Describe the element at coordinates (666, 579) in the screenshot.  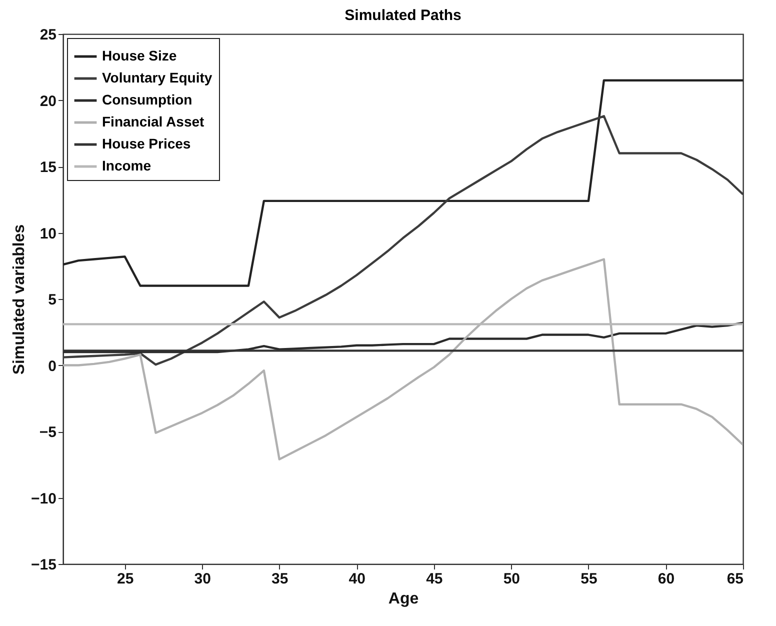
I see `x-tick-label: 60` at that location.